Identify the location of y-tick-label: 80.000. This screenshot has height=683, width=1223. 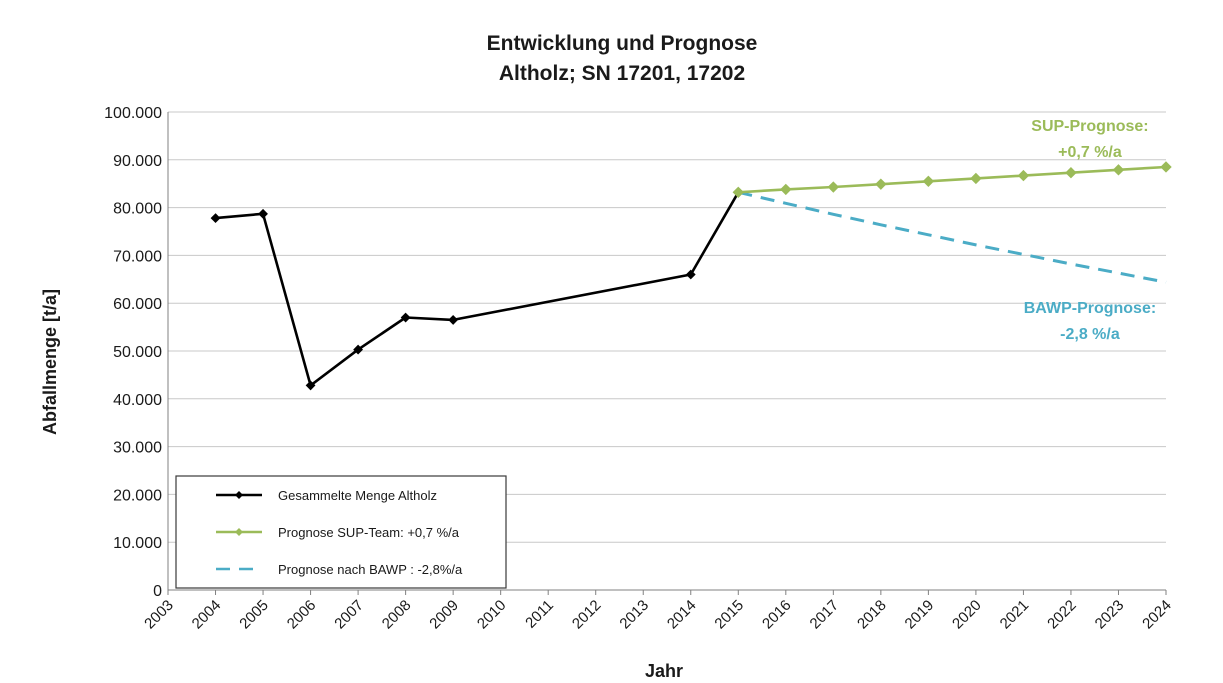
(137, 209).